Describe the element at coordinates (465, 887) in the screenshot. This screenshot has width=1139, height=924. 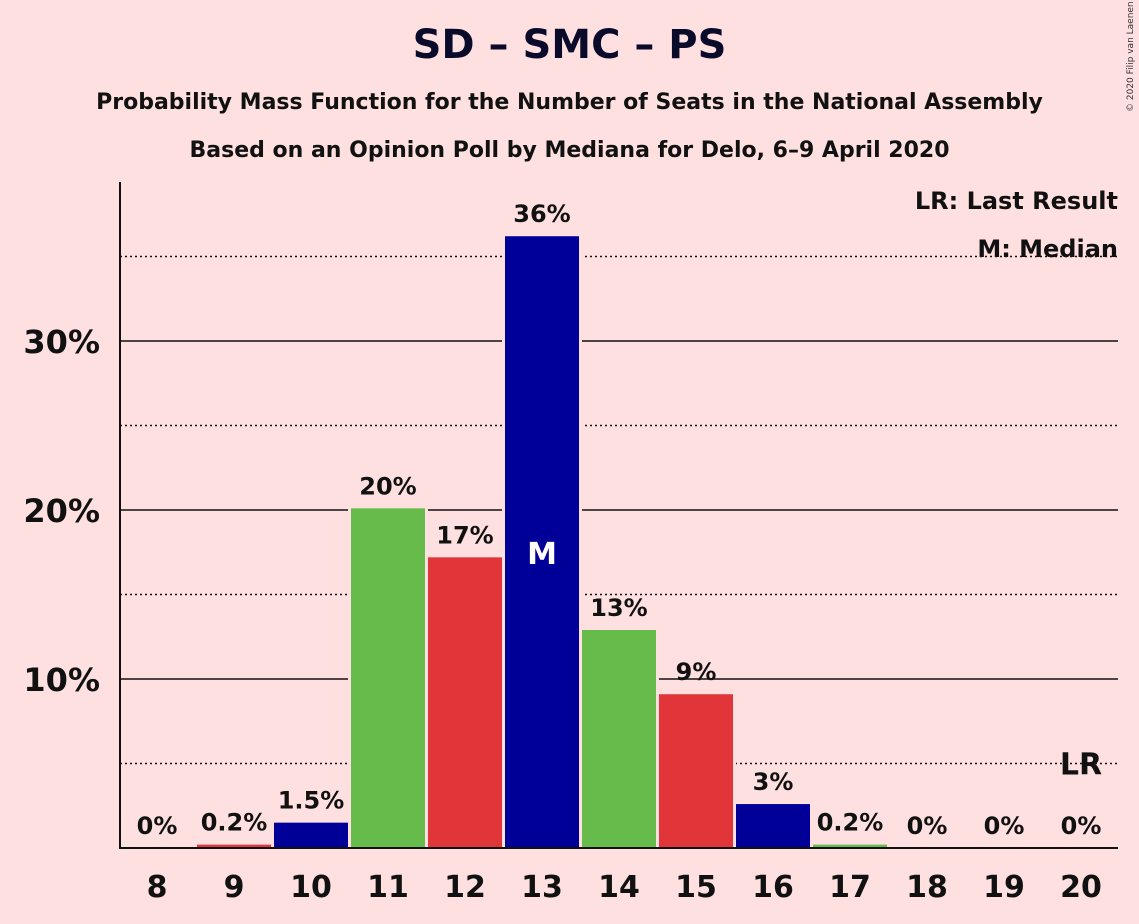
I see `x-tick-label: 12` at that location.